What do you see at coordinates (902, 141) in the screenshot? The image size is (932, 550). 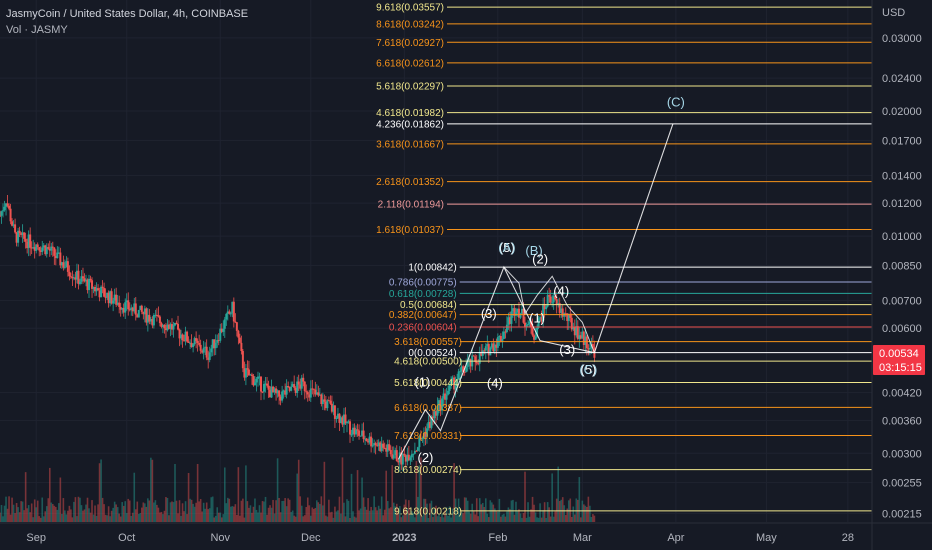 I see `price-tick: 0.01700` at bounding box center [902, 141].